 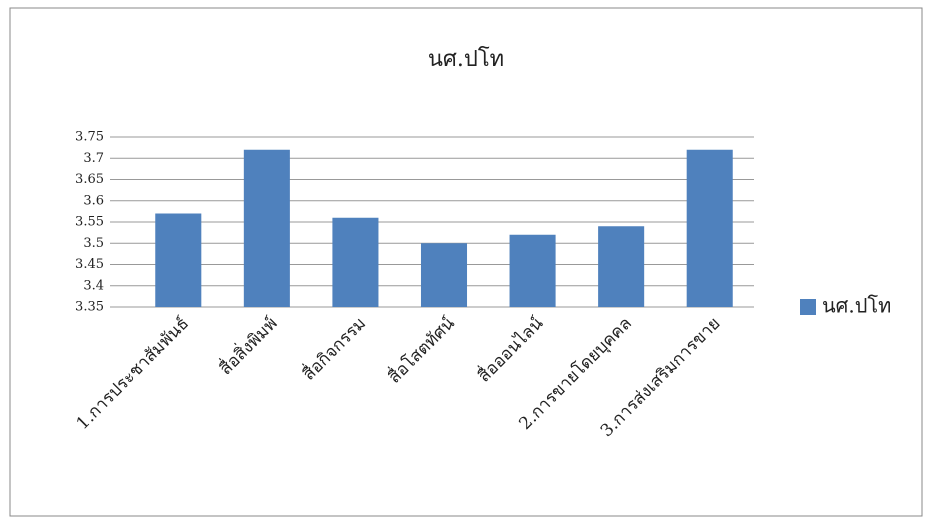 I want to click on y-tick-label: 3.45, so click(x=89, y=264).